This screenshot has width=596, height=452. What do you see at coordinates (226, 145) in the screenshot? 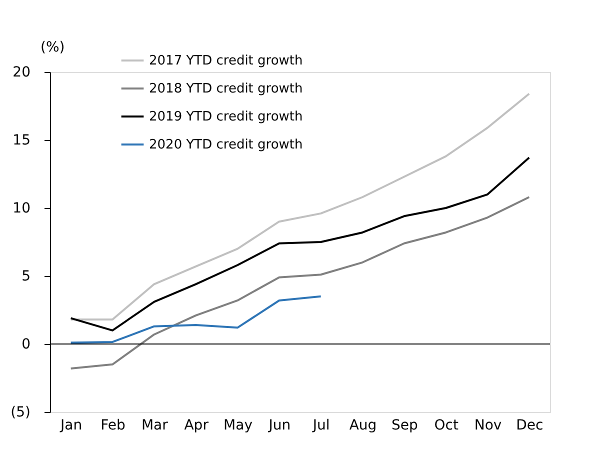
I see `legend-label: 2020 YTD credit growth` at bounding box center [226, 145].